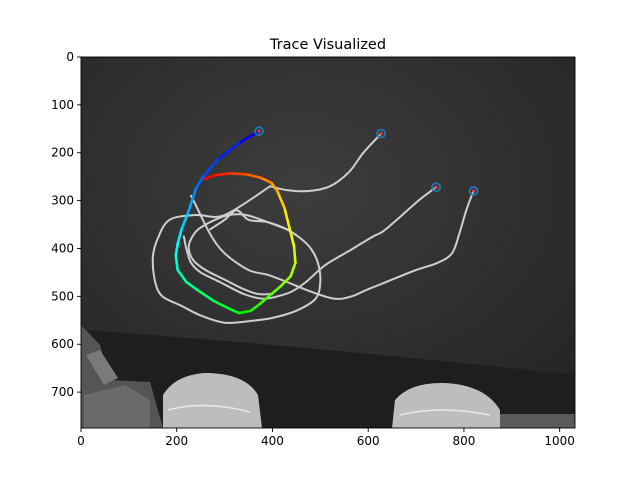 Image resolution: width=640 pixels, height=480 pixels. Describe the element at coordinates (70, 57) in the screenshot. I see `y-tick-label: 0` at that location.